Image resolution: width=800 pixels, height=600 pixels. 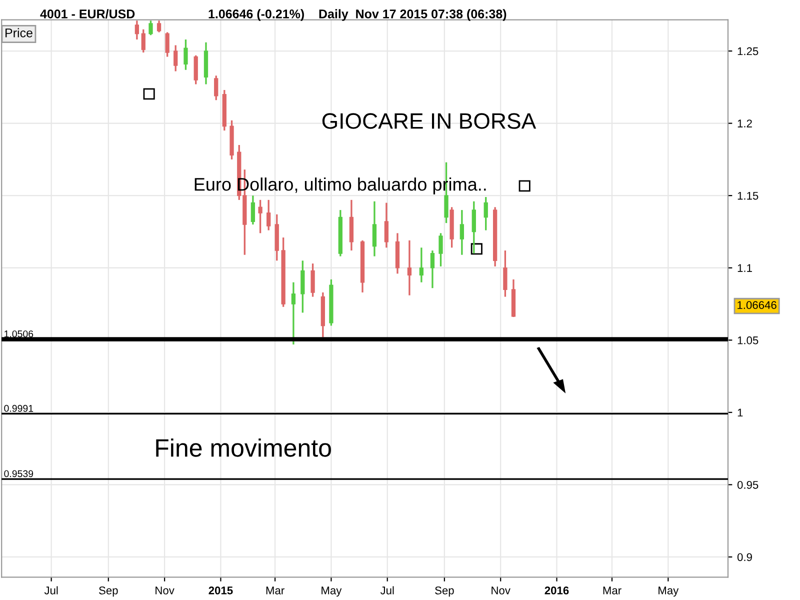 What do you see at coordinates (220, 590) in the screenshot?
I see `x-tick-label: 2015` at bounding box center [220, 590].